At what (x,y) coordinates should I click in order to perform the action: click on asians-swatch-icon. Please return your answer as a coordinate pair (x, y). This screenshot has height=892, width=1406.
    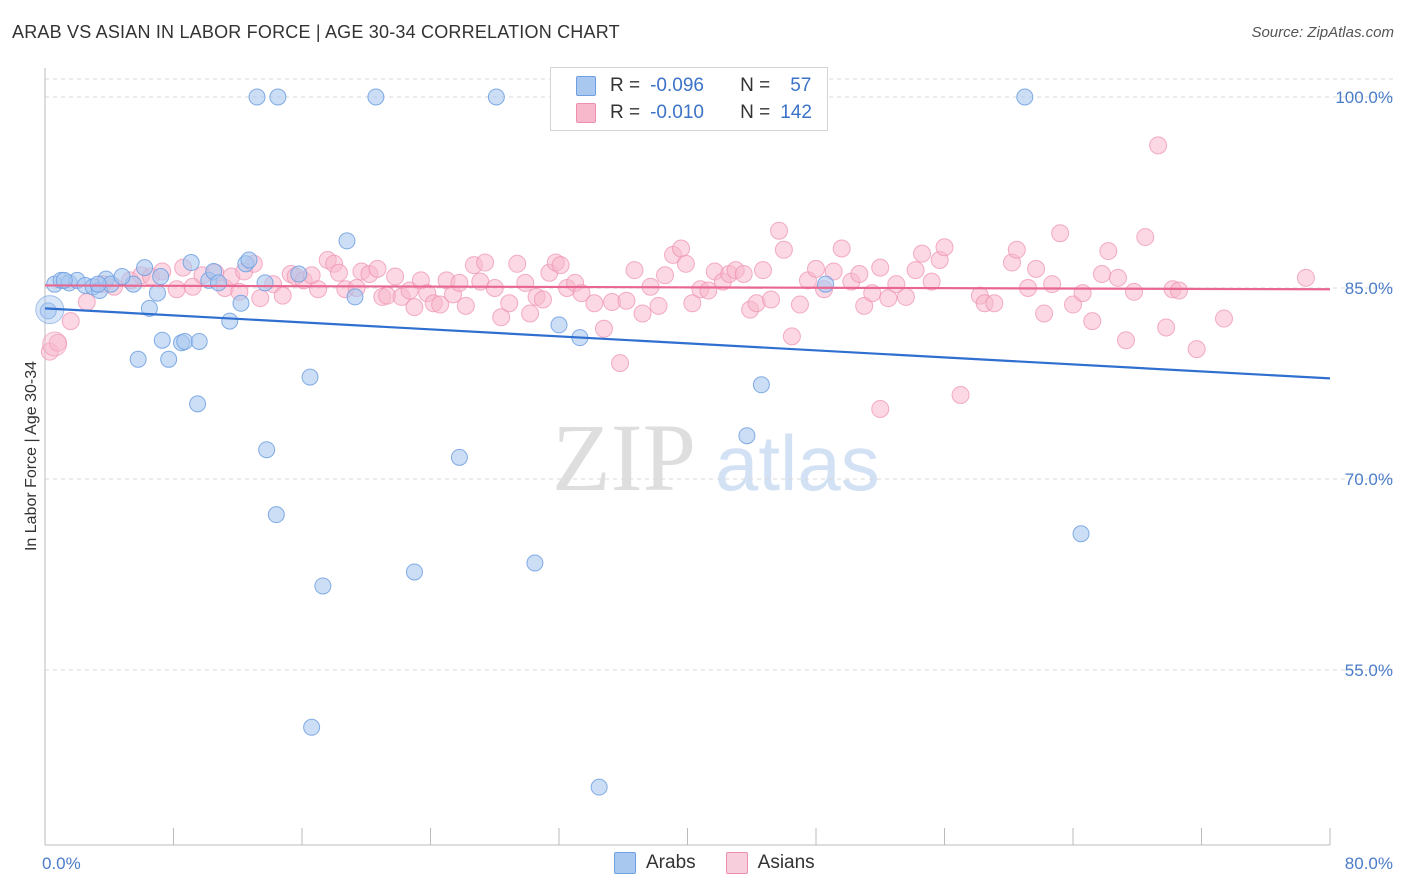
    Looking at the image, I should click on (586, 113).